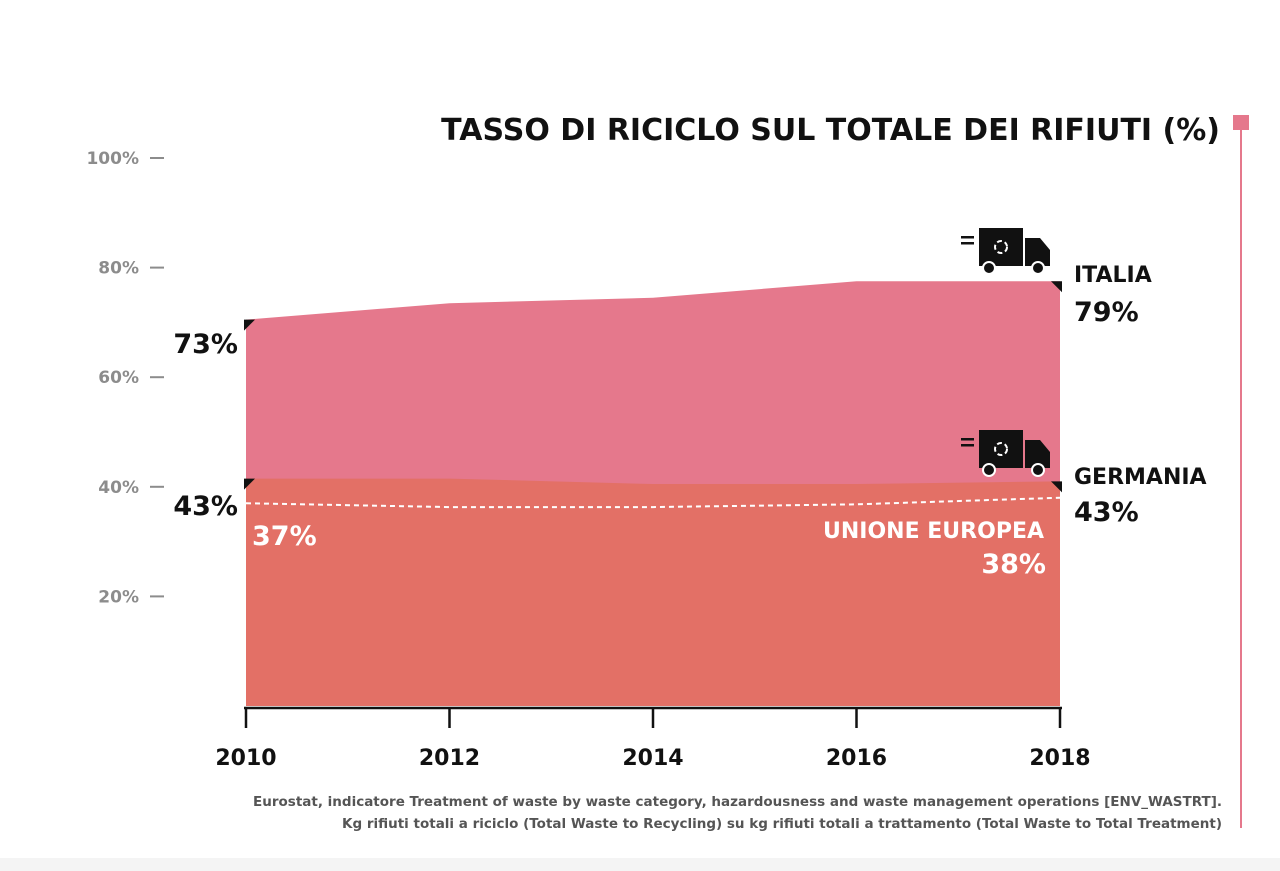  I want to click on x-tick-label: 2016, so click(856, 758).